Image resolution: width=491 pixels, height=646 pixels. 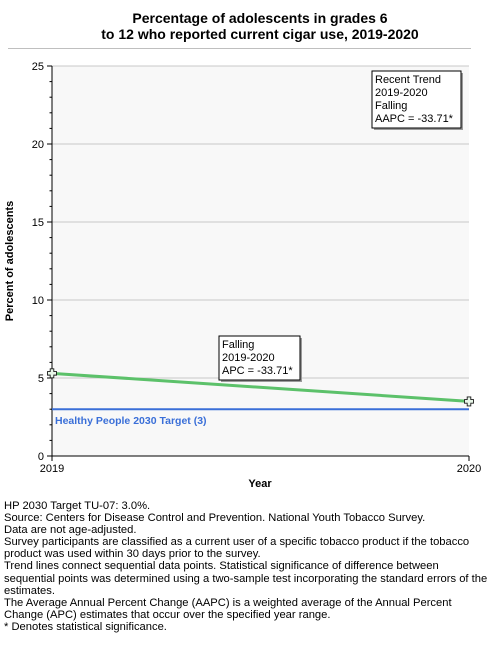 I want to click on footnote-target: HP 2030 Target TU-07: 3.0%., so click(x=77, y=506).